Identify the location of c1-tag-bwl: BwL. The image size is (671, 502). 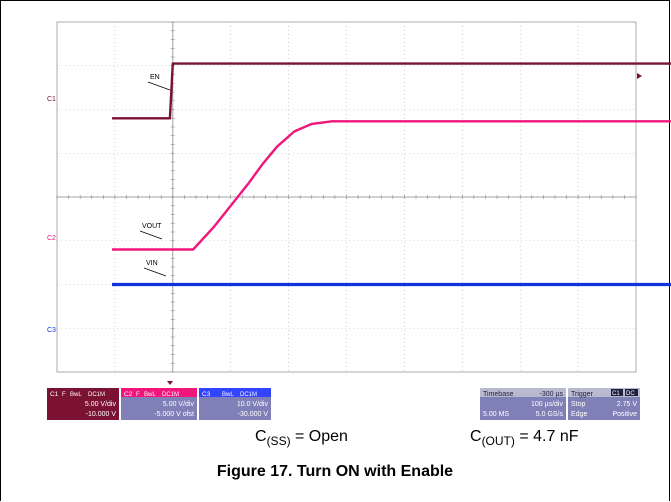
(76, 395).